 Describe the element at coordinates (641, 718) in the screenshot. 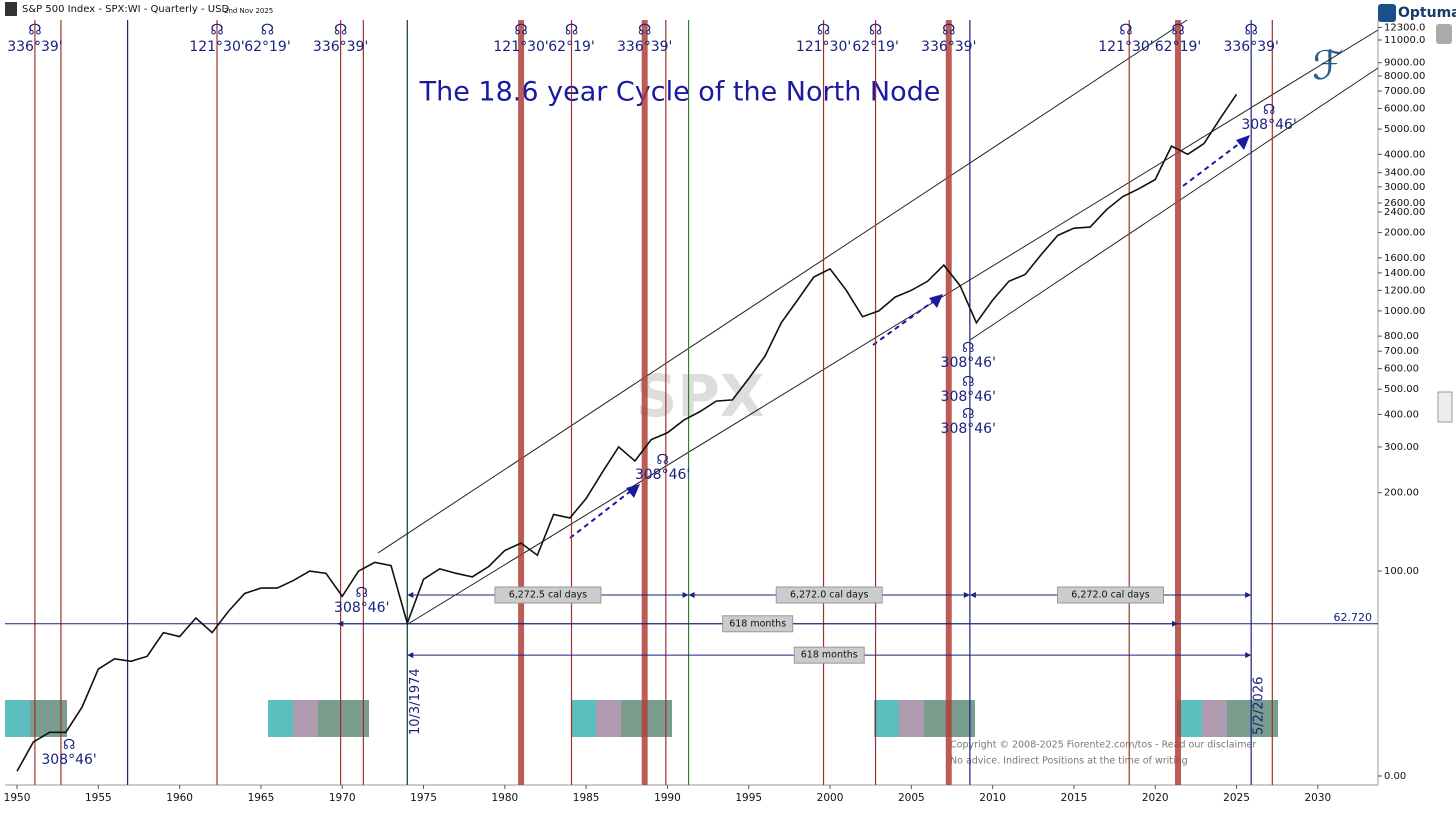

I see `cycle-blocks` at that location.